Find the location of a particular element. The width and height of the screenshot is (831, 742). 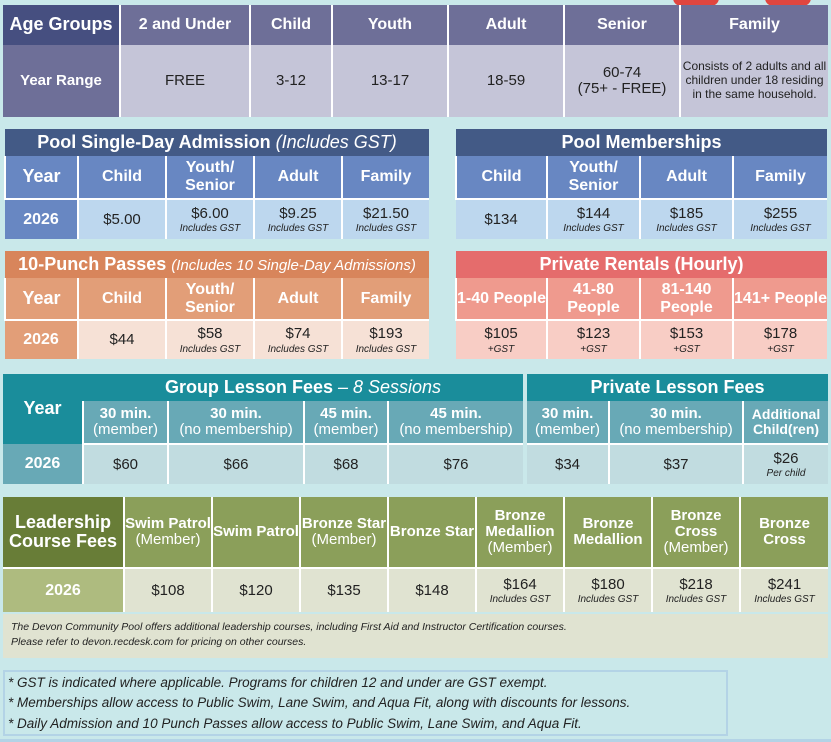

price: $193 is located at coordinates (386, 334).